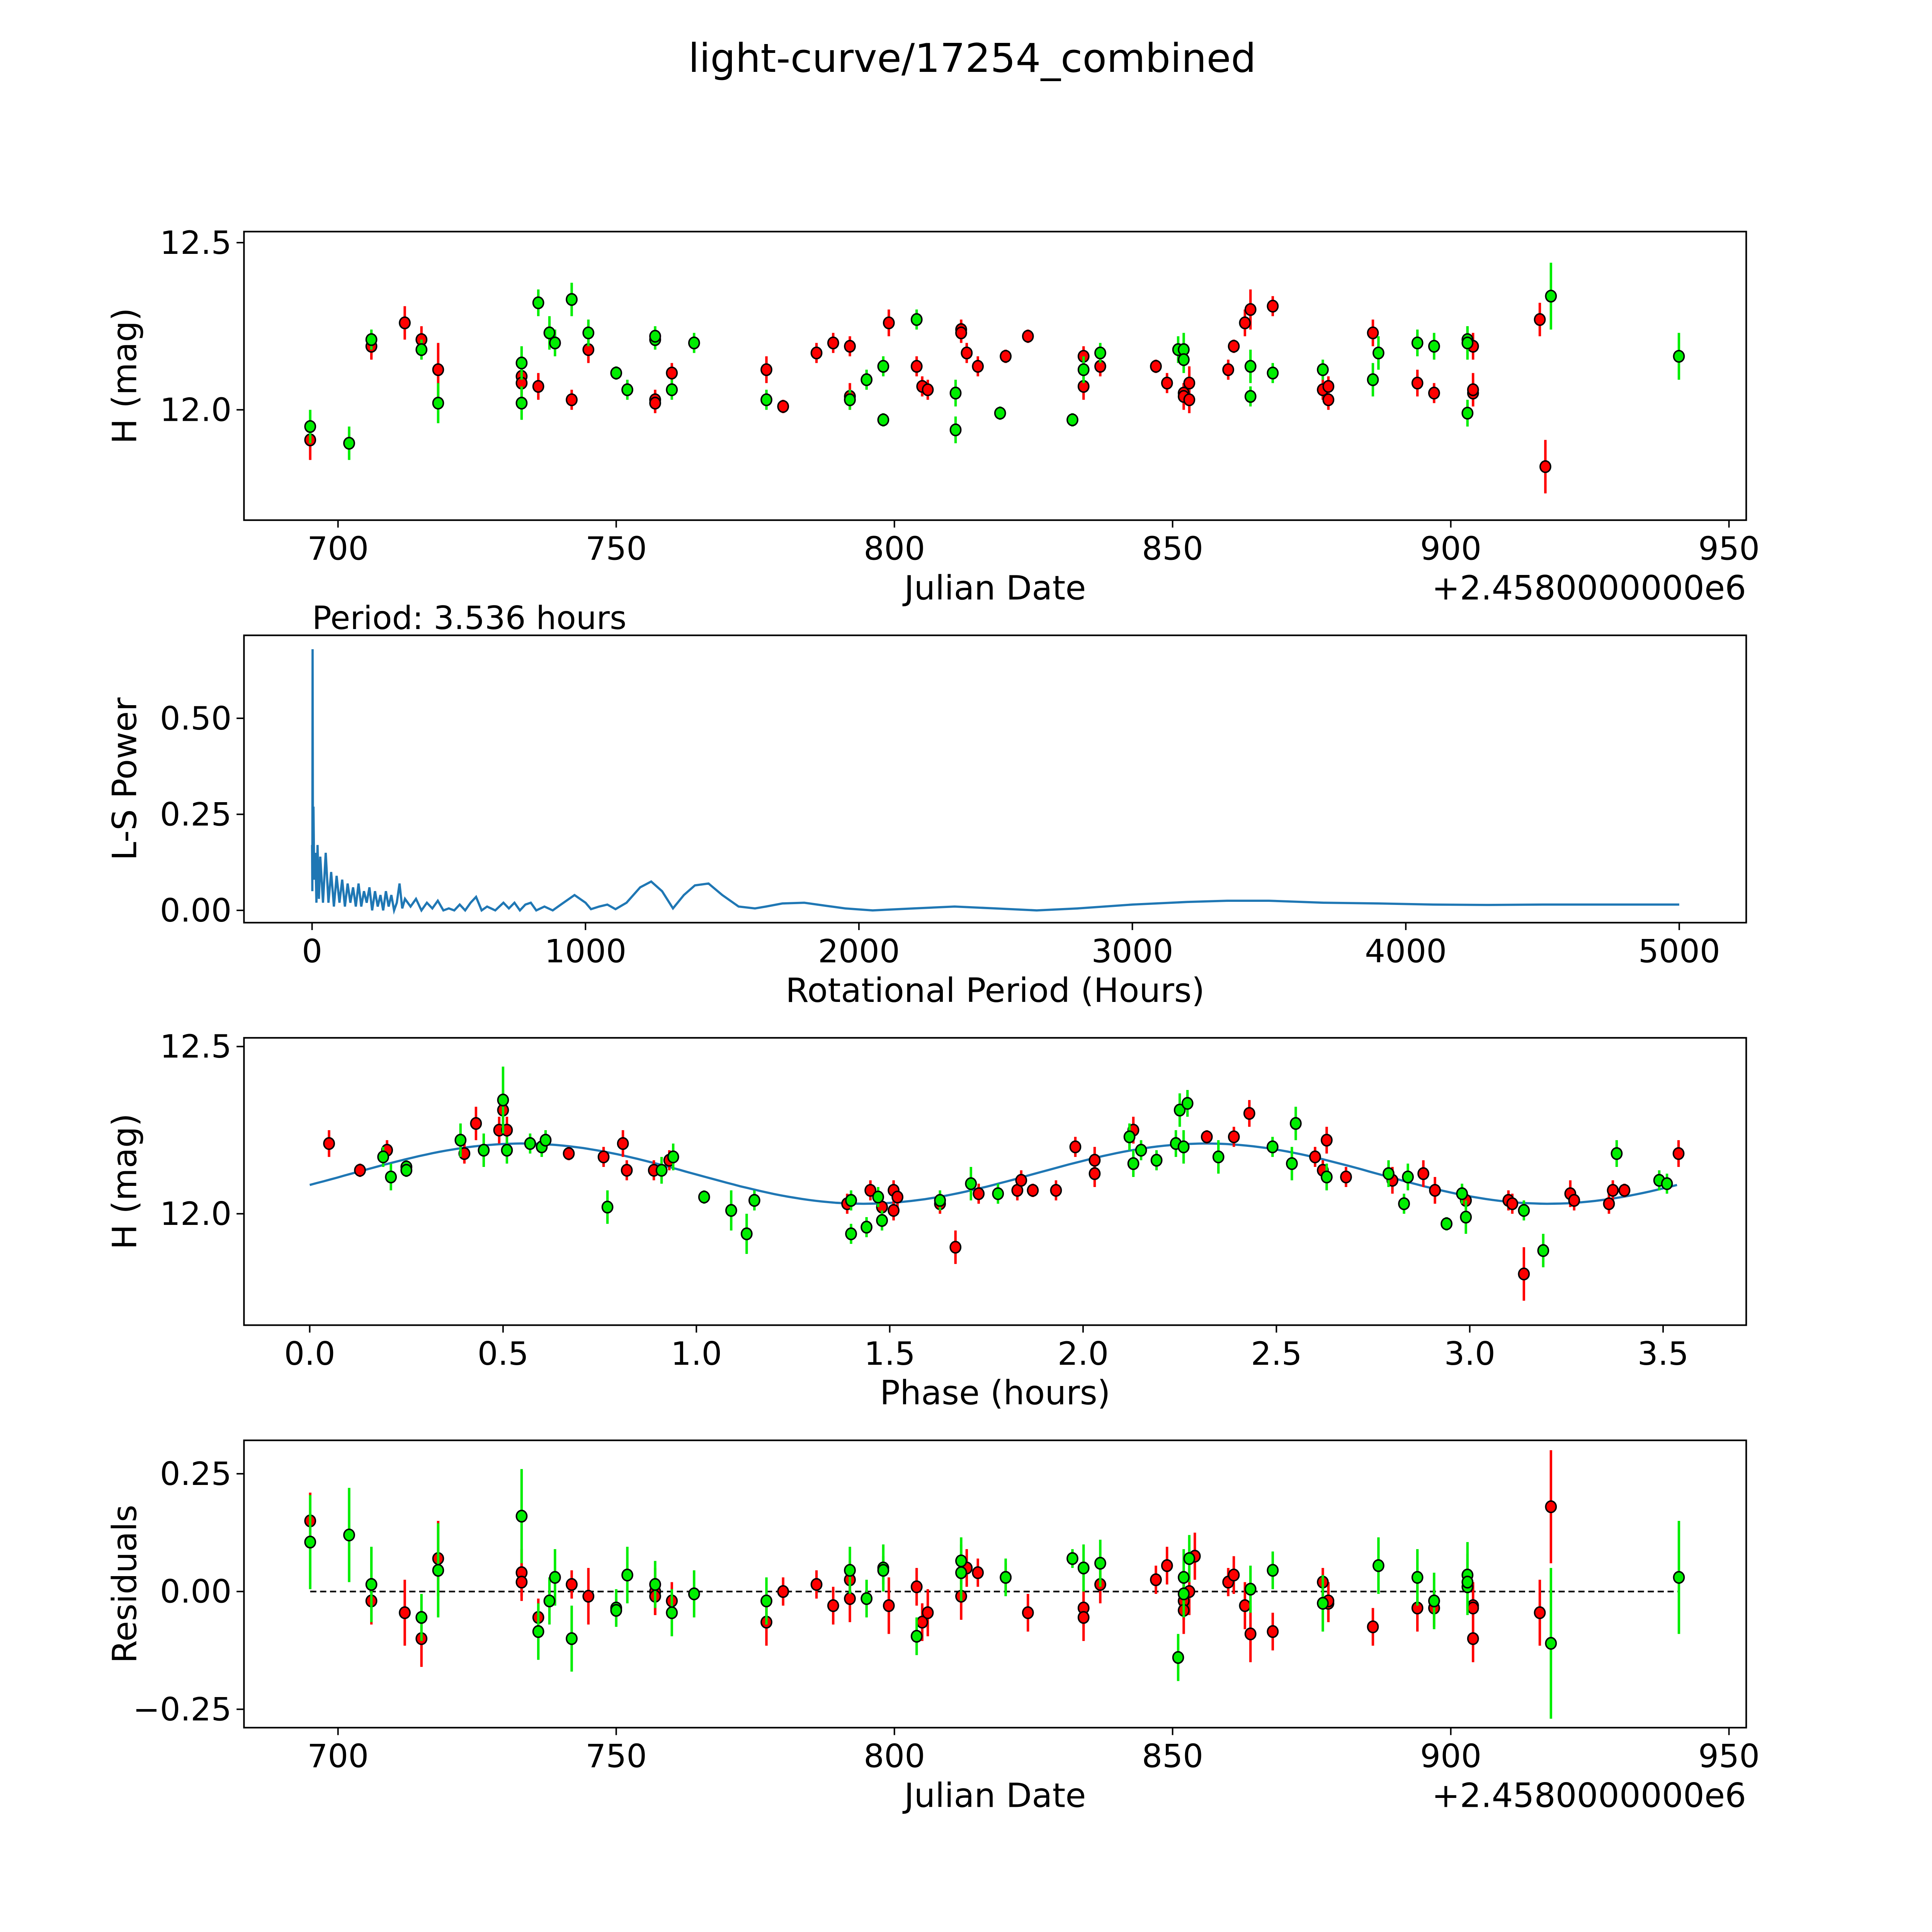 The image size is (1932, 1932). What do you see at coordinates (182, 1709) in the screenshot?
I see `y-tick-label: −0.25` at bounding box center [182, 1709].